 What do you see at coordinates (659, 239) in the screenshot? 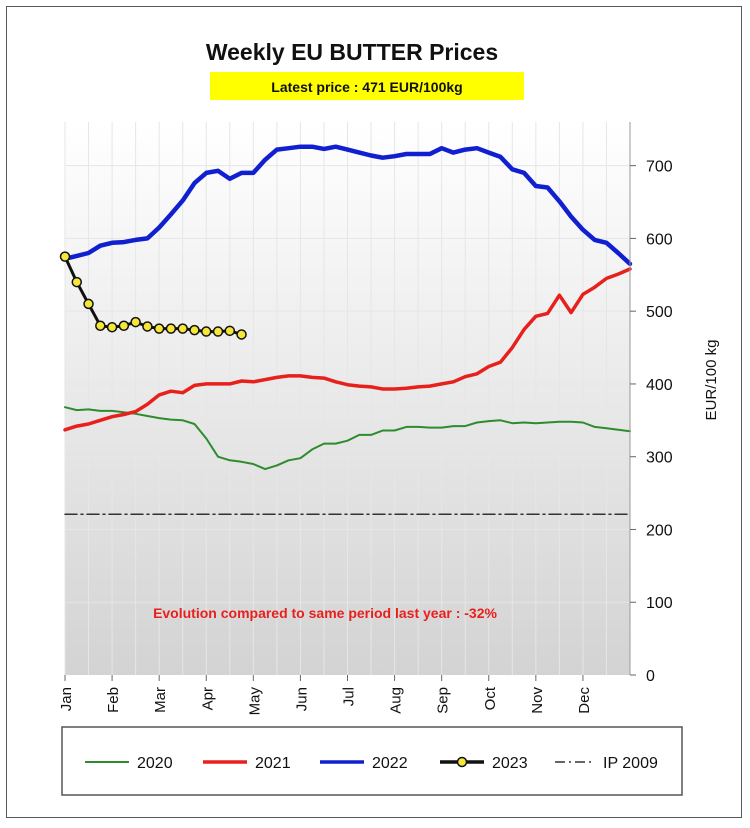
I see `y-tick-label: 600` at bounding box center [659, 239].